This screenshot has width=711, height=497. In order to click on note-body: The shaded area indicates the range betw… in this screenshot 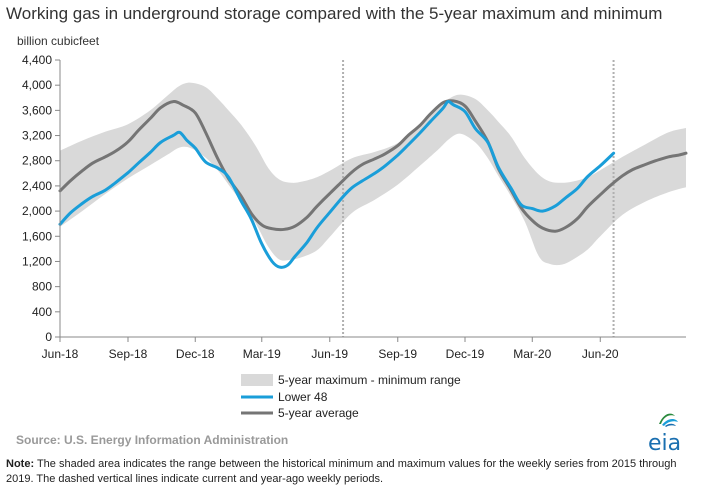, I will do `click(341, 471)`.